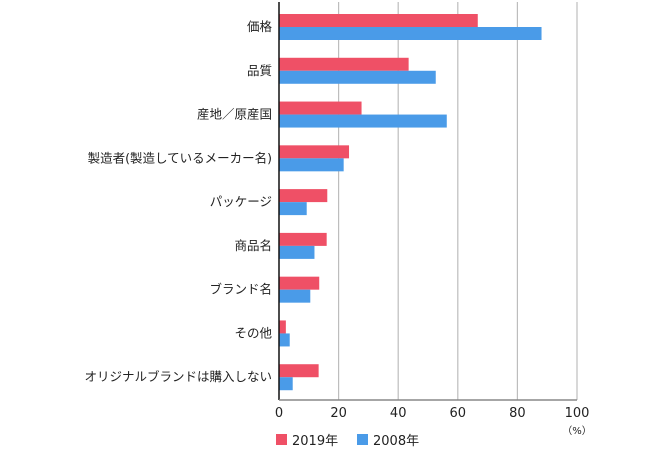 The image size is (650, 450). Describe the element at coordinates (234, 114) in the screenshot. I see `category-label: 産地／原産国` at that location.